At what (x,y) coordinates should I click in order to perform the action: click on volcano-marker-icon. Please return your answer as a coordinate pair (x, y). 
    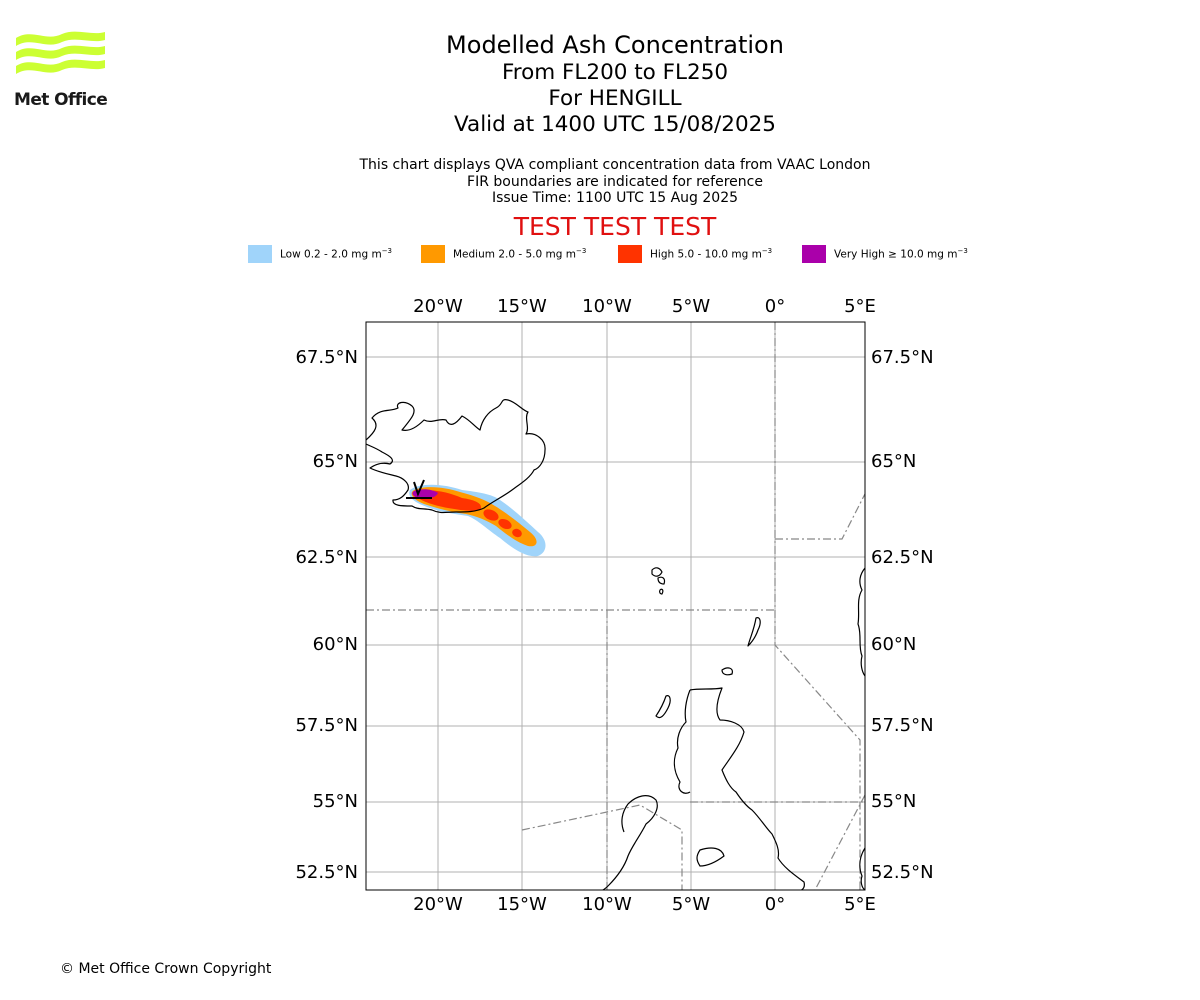
    Looking at the image, I should click on (419, 489).